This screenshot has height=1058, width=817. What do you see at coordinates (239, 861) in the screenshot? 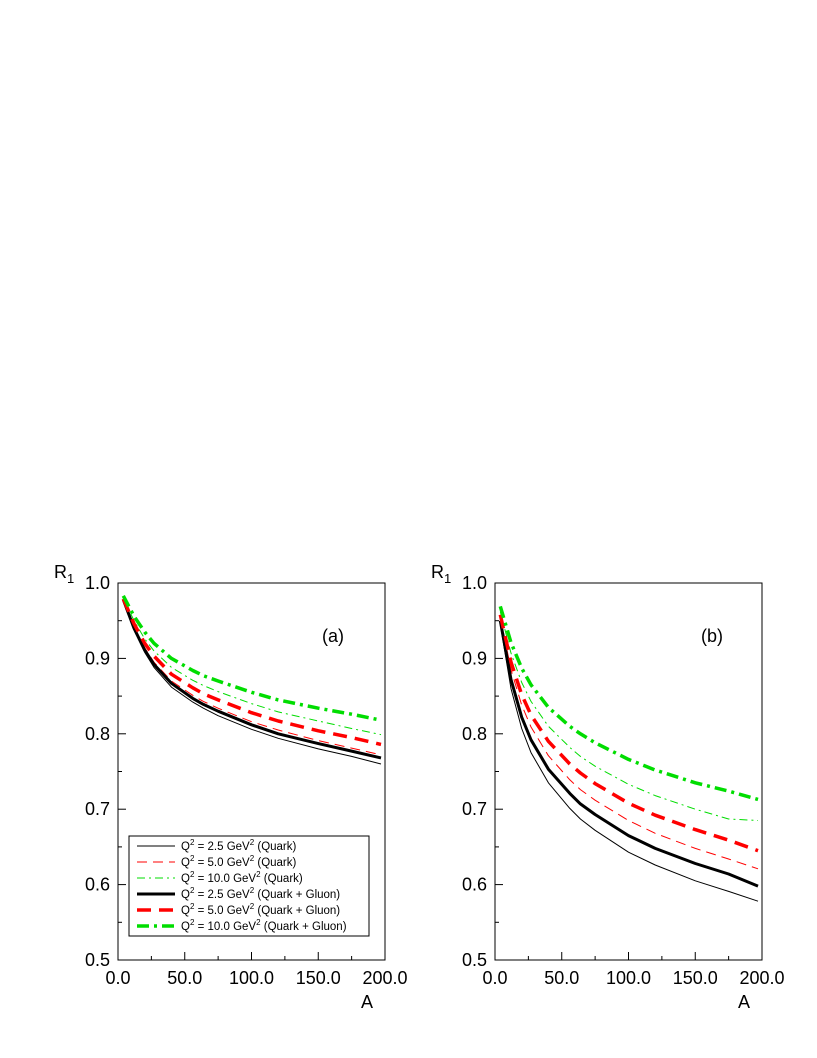
I see `legend-entry: Q2 = 5.0 GeV2 (Quark)` at bounding box center [239, 861].